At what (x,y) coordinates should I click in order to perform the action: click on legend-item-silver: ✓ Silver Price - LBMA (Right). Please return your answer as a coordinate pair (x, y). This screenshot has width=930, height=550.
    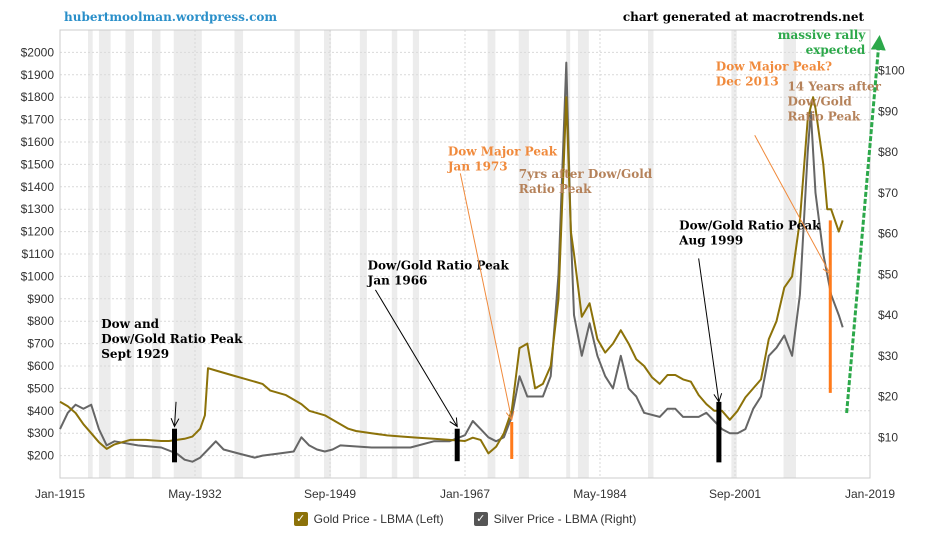
    Looking at the image, I should click on (555, 519).